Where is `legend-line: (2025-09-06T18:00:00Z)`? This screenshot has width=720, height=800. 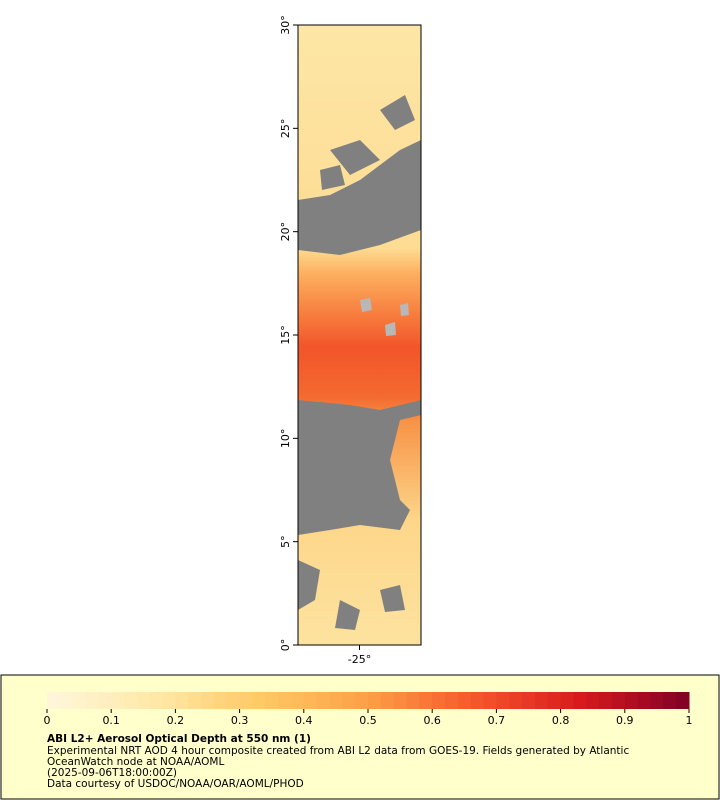
legend-line: (2025-09-06T18:00:00Z) is located at coordinates (112, 773).